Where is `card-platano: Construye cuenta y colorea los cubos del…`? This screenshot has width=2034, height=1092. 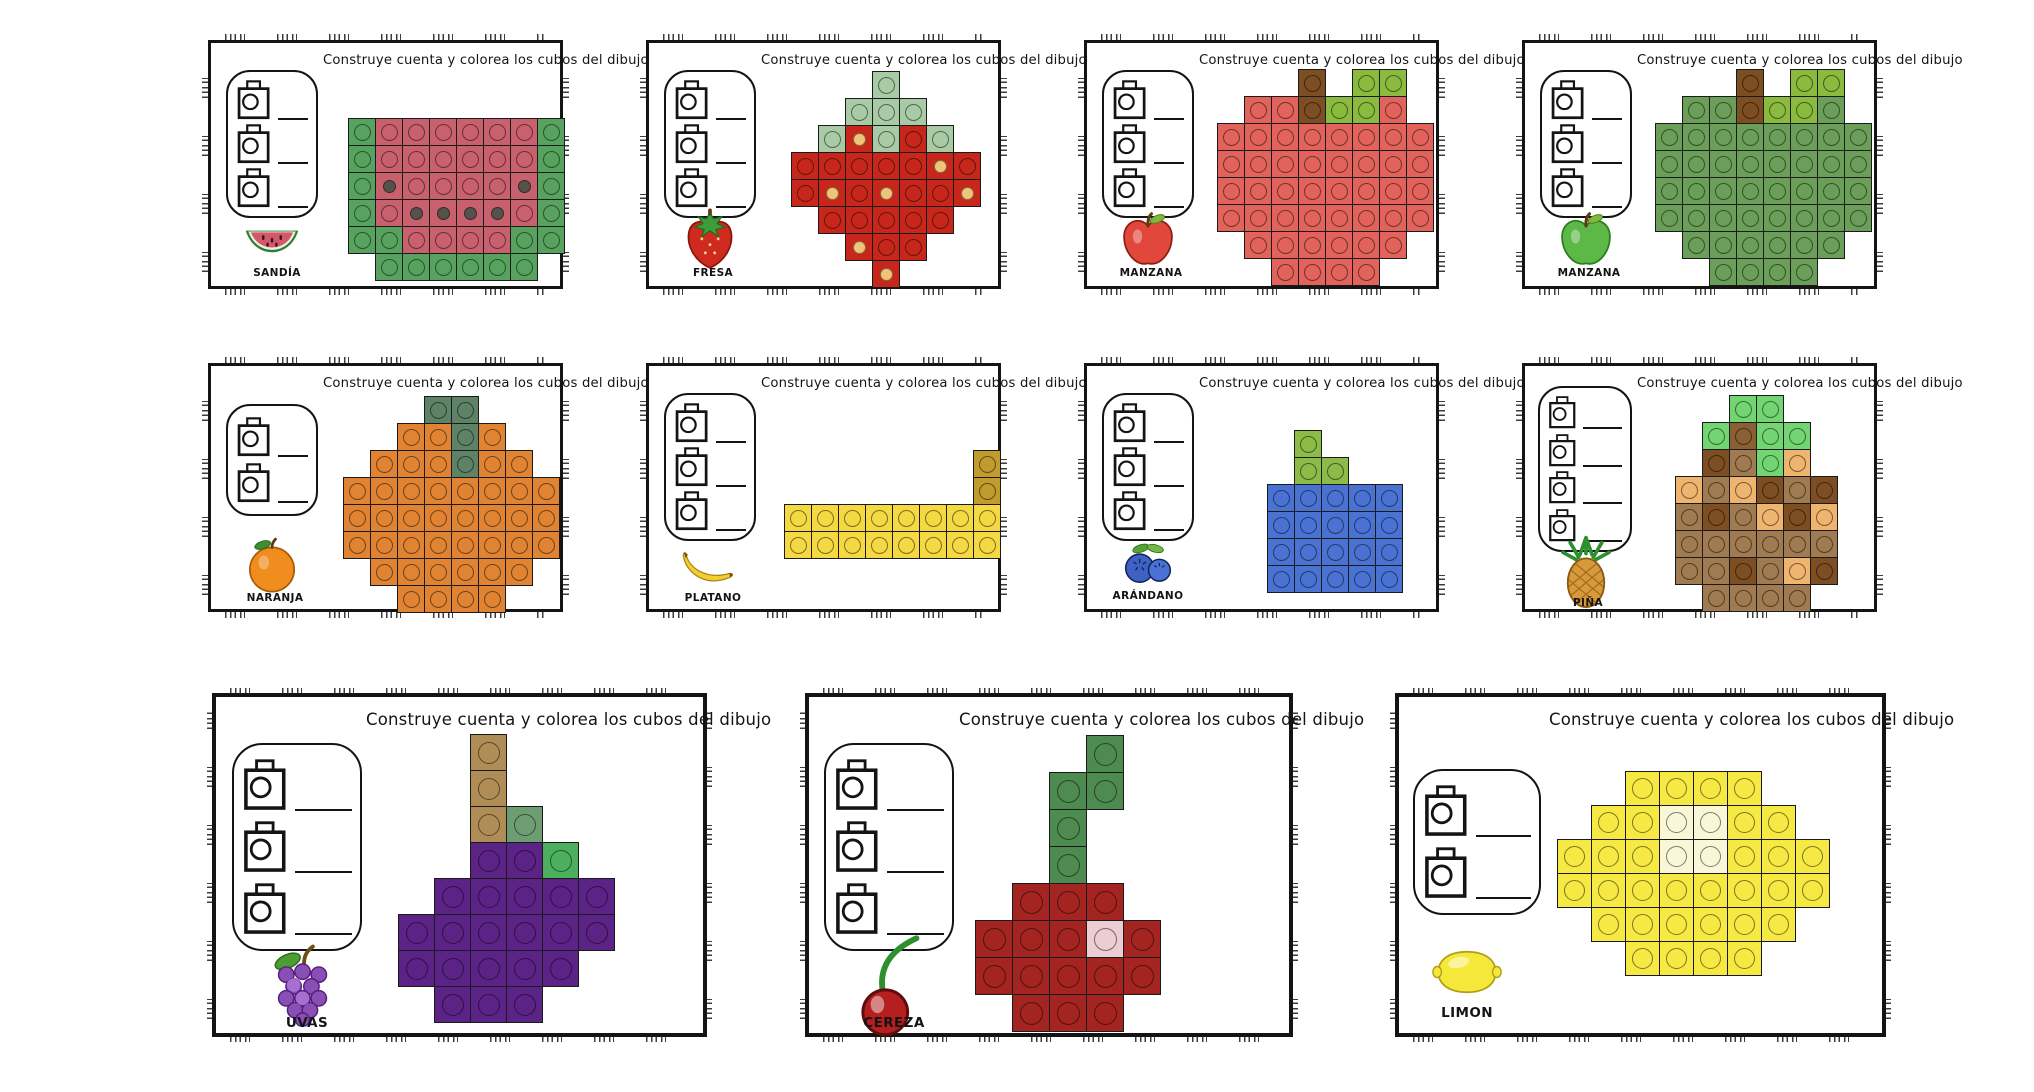
card-platano: Construye cuenta y colorea los cubos del… is located at coordinates (863, 487).